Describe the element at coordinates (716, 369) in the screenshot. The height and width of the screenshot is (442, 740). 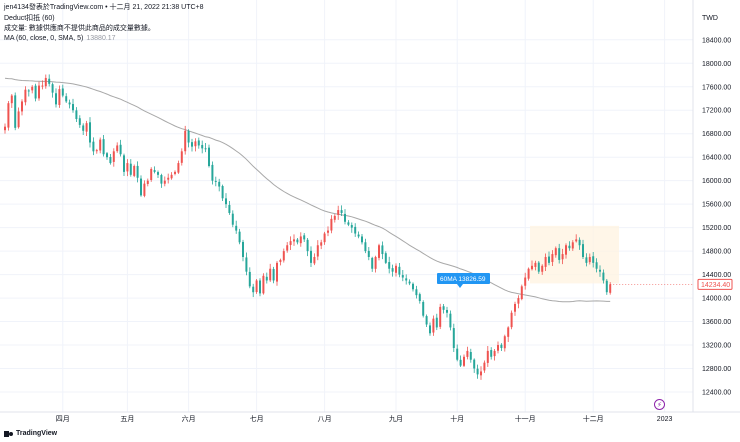
I see `price-tick-label: 12800.00` at that location.